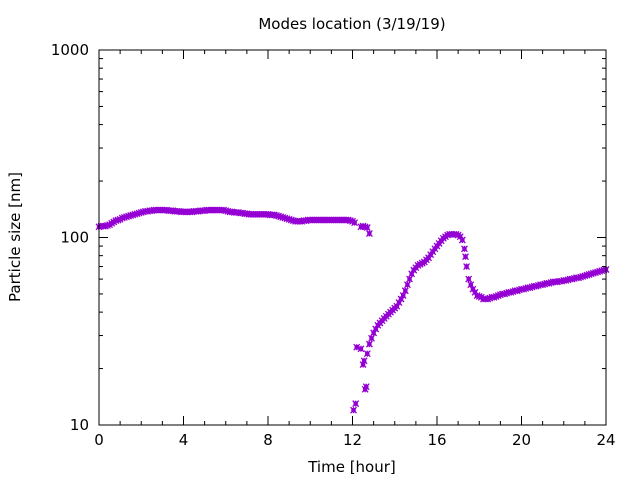  I want to click on x-axis-label: Time [hour], so click(351, 467).